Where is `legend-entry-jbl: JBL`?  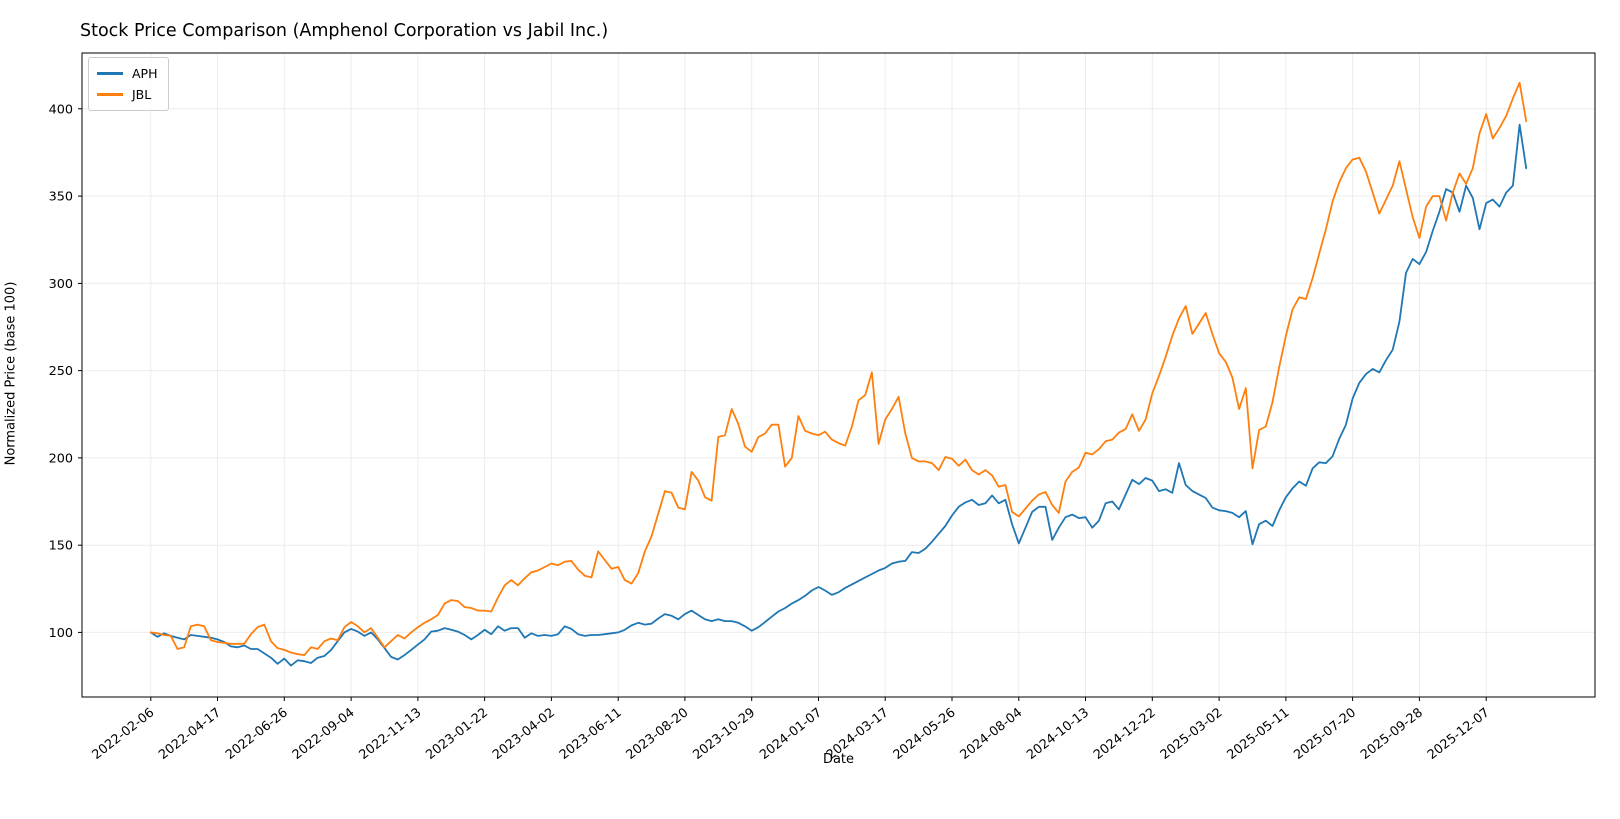
legend-entry-jbl: JBL is located at coordinates (127, 94).